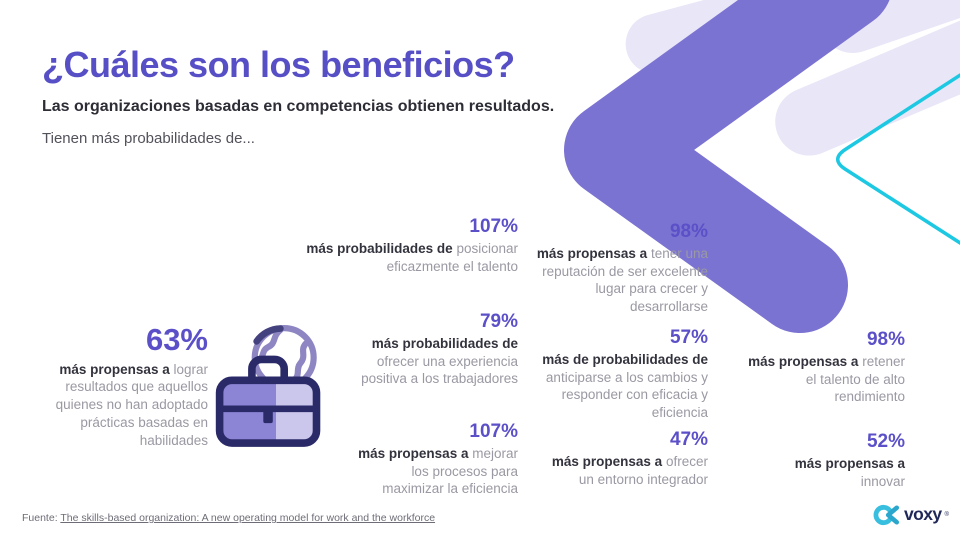 This screenshot has height=540, width=960. What do you see at coordinates (849, 472) in the screenshot?
I see `stat-description: más propensas a innovar` at bounding box center [849, 472].